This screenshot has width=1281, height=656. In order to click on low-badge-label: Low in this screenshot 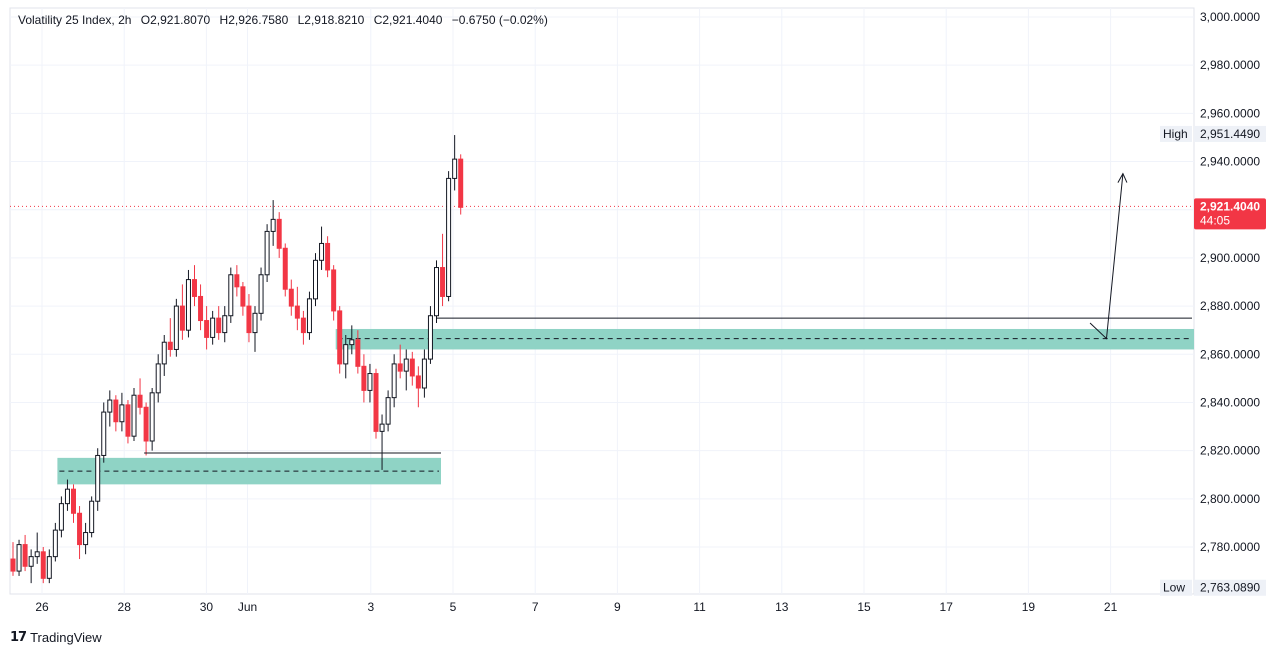, I will do `click(1174, 588)`.